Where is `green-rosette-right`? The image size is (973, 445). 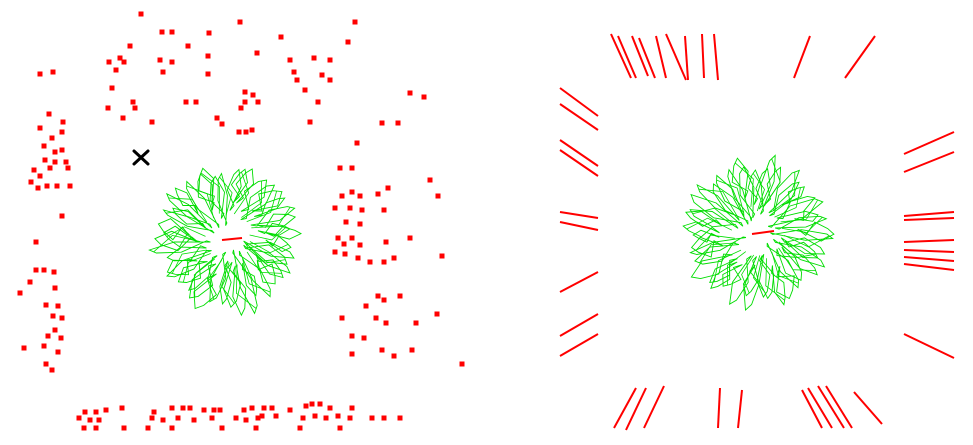
green-rosette-right is located at coordinates (758, 233).